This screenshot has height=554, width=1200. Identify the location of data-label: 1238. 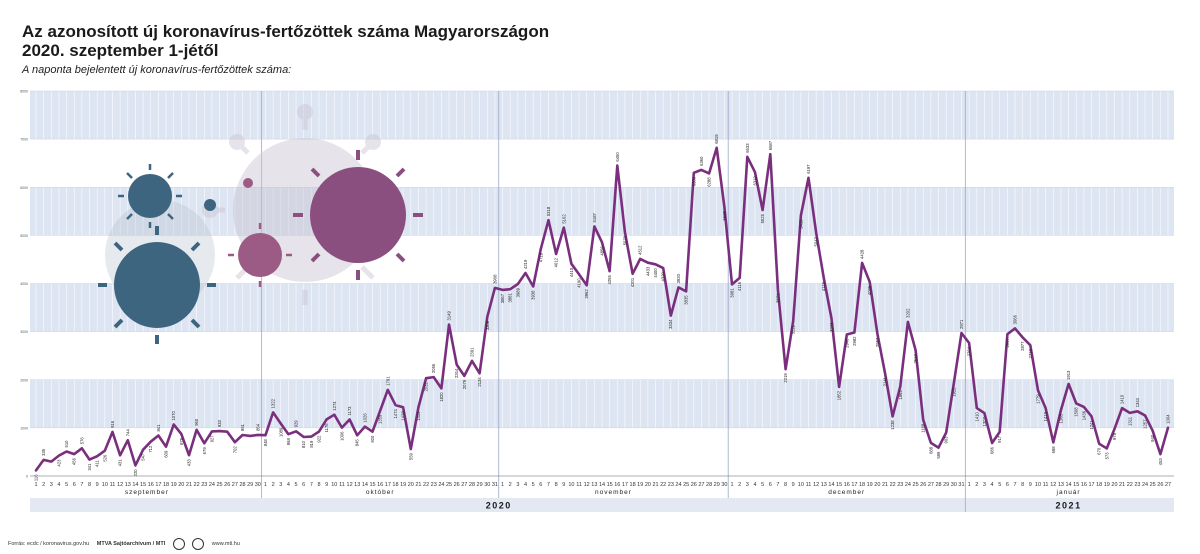
(892, 425).